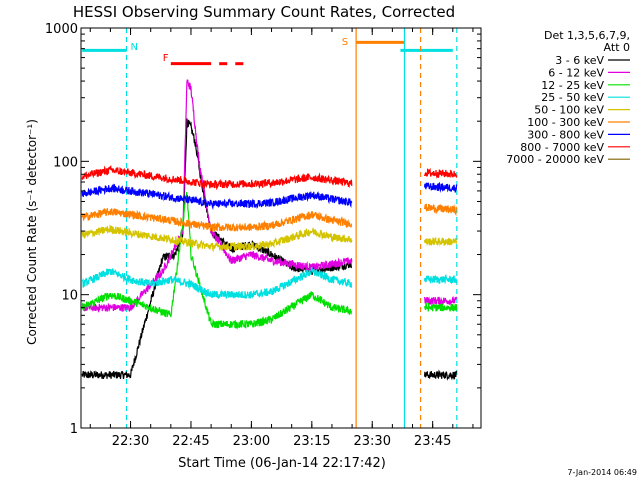  What do you see at coordinates (251, 441) in the screenshot?
I see `x-tick-label: 23:00` at bounding box center [251, 441].